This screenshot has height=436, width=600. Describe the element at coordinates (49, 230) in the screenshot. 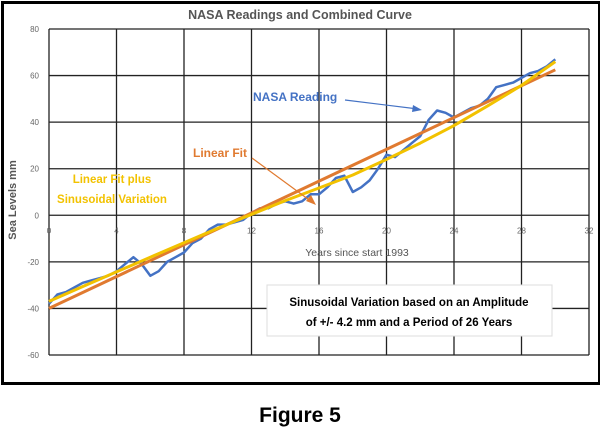

I see `x-tick-label: 0` at that location.